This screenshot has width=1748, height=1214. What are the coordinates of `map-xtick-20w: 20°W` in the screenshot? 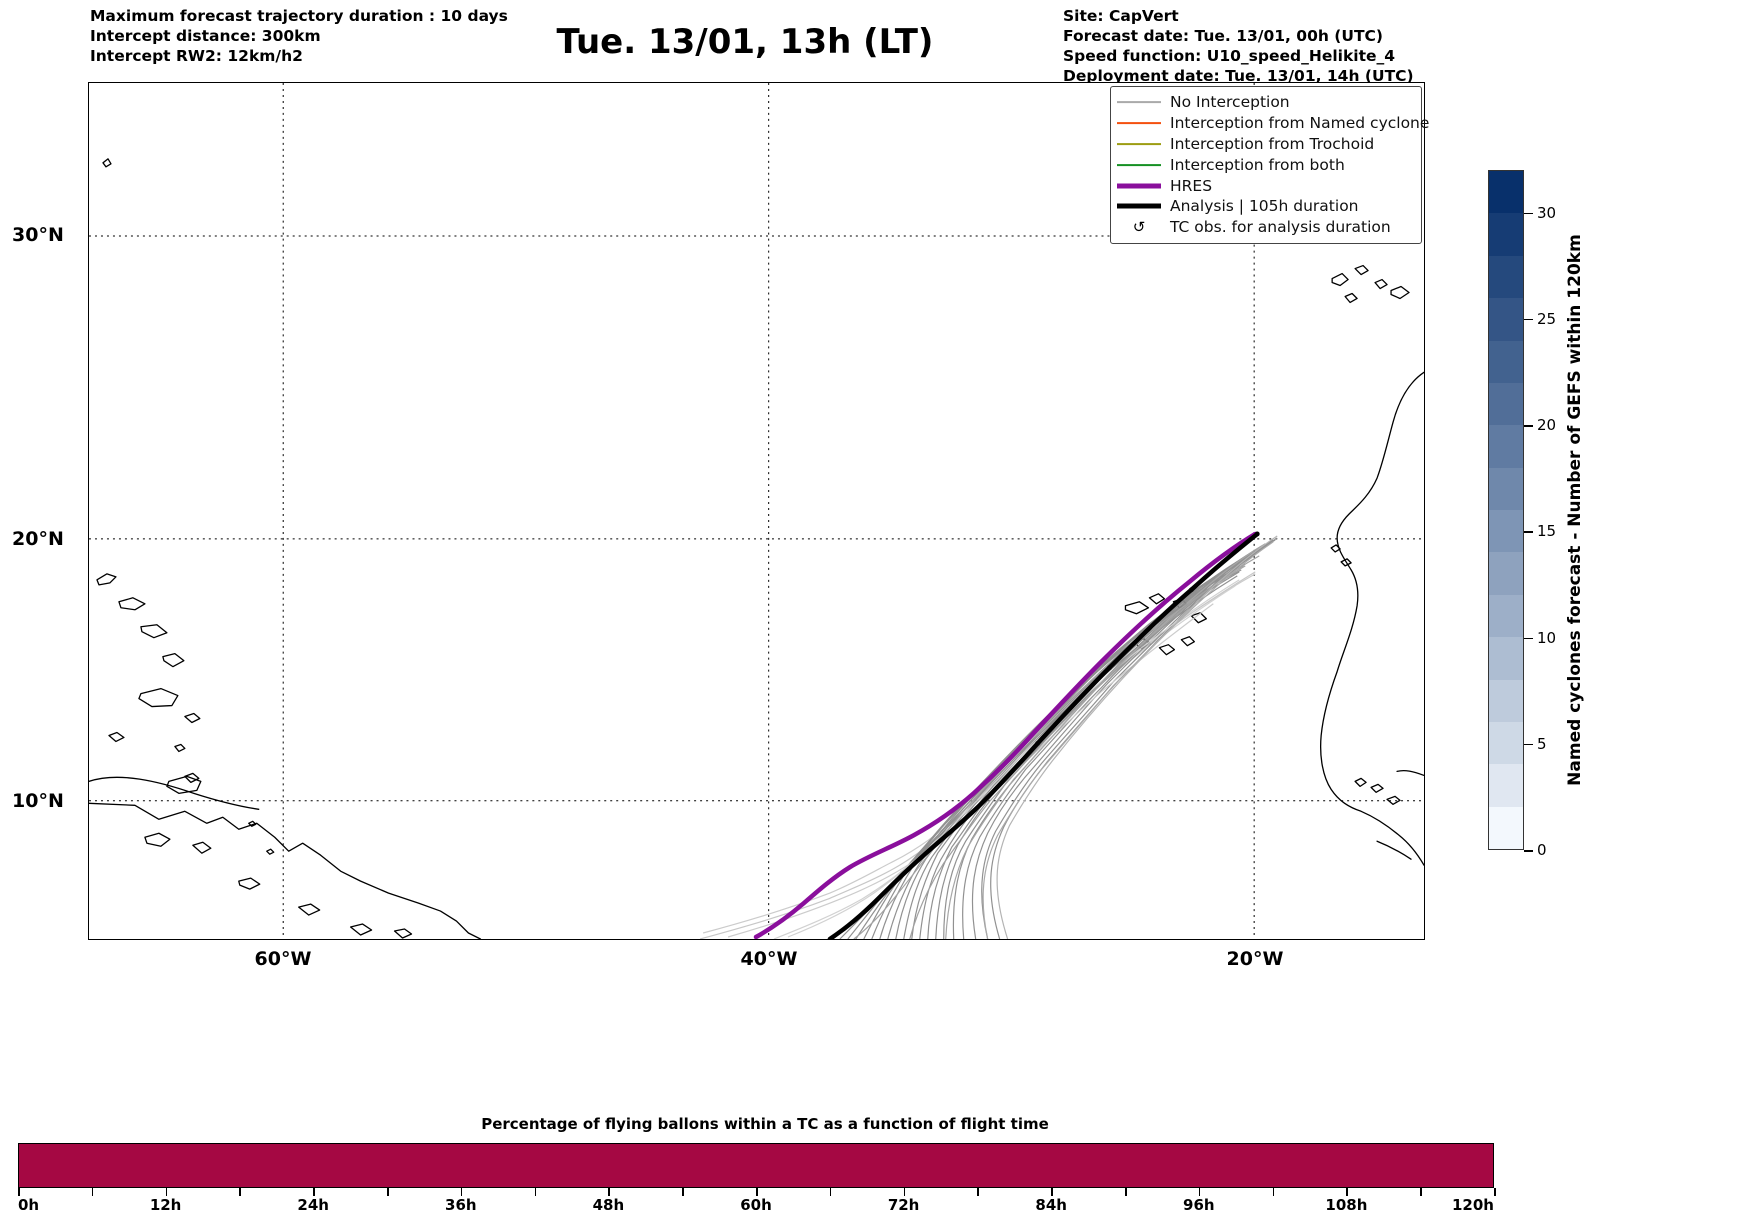 It's located at (1255, 959).